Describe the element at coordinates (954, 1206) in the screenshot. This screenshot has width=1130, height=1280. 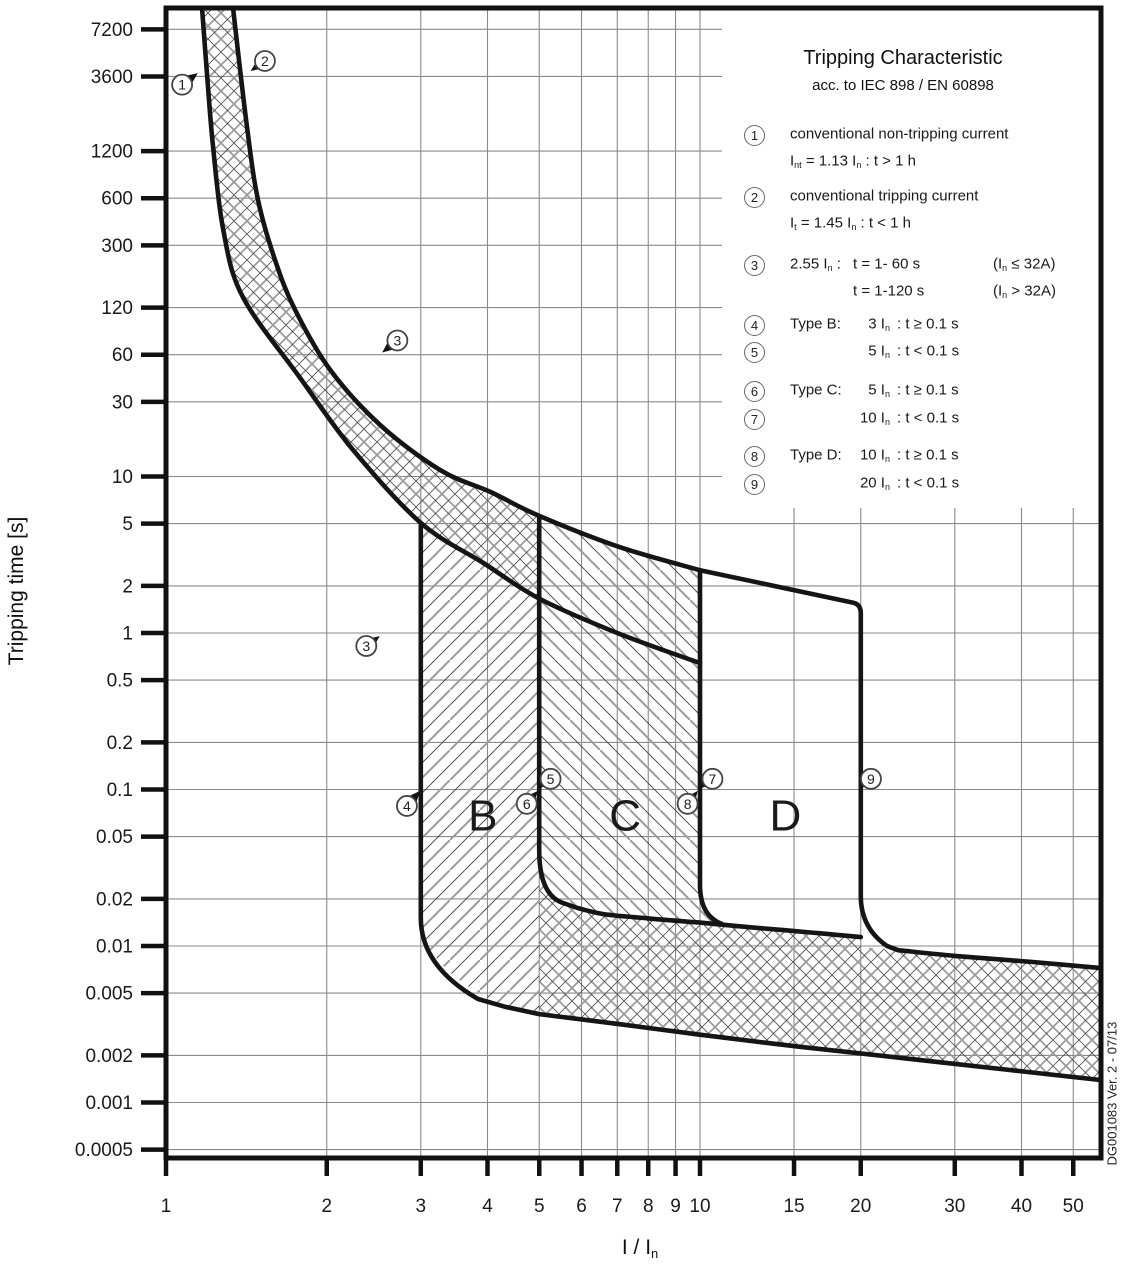
I see `x-tick-label: 30` at that location.